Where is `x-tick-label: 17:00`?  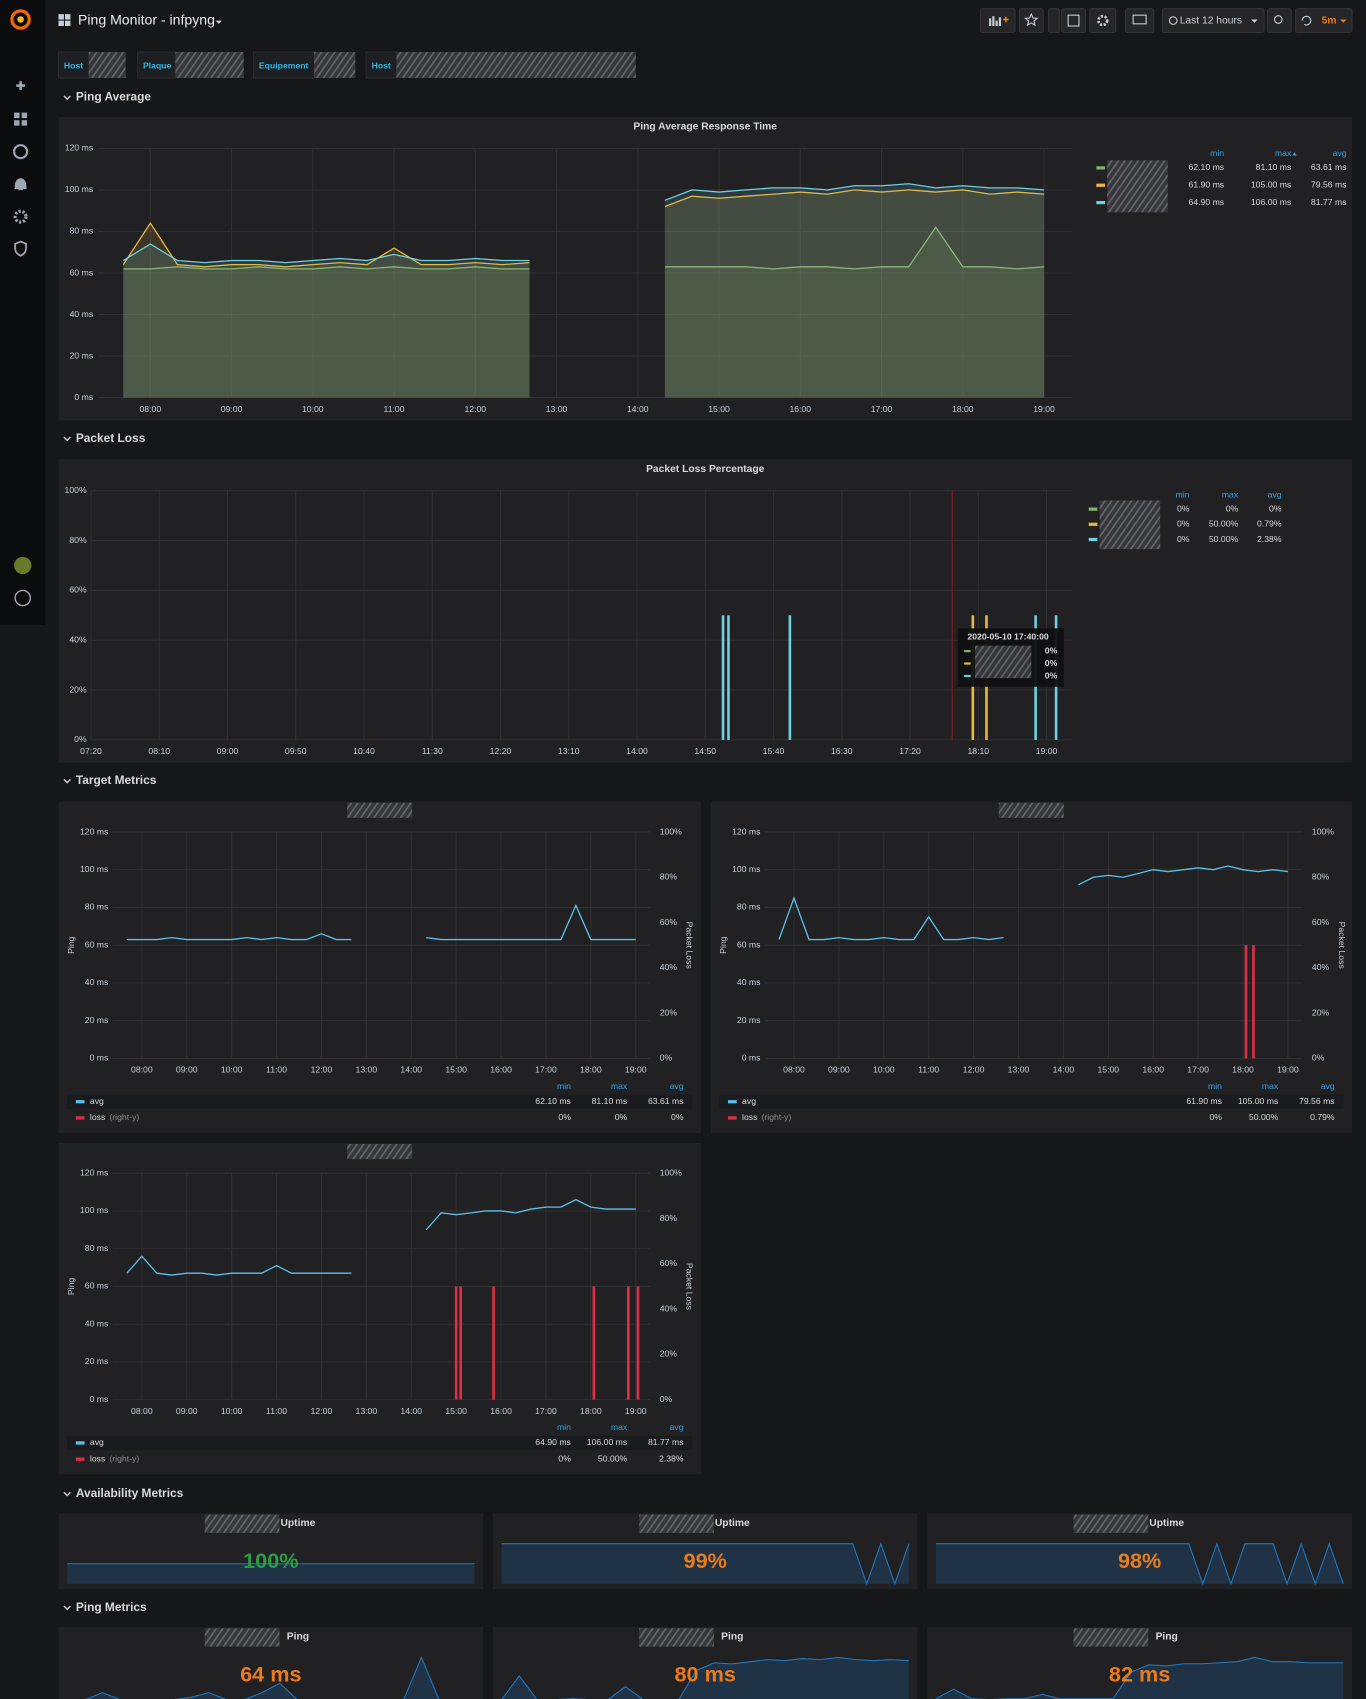 x-tick-label: 17:00 is located at coordinates (882, 409).